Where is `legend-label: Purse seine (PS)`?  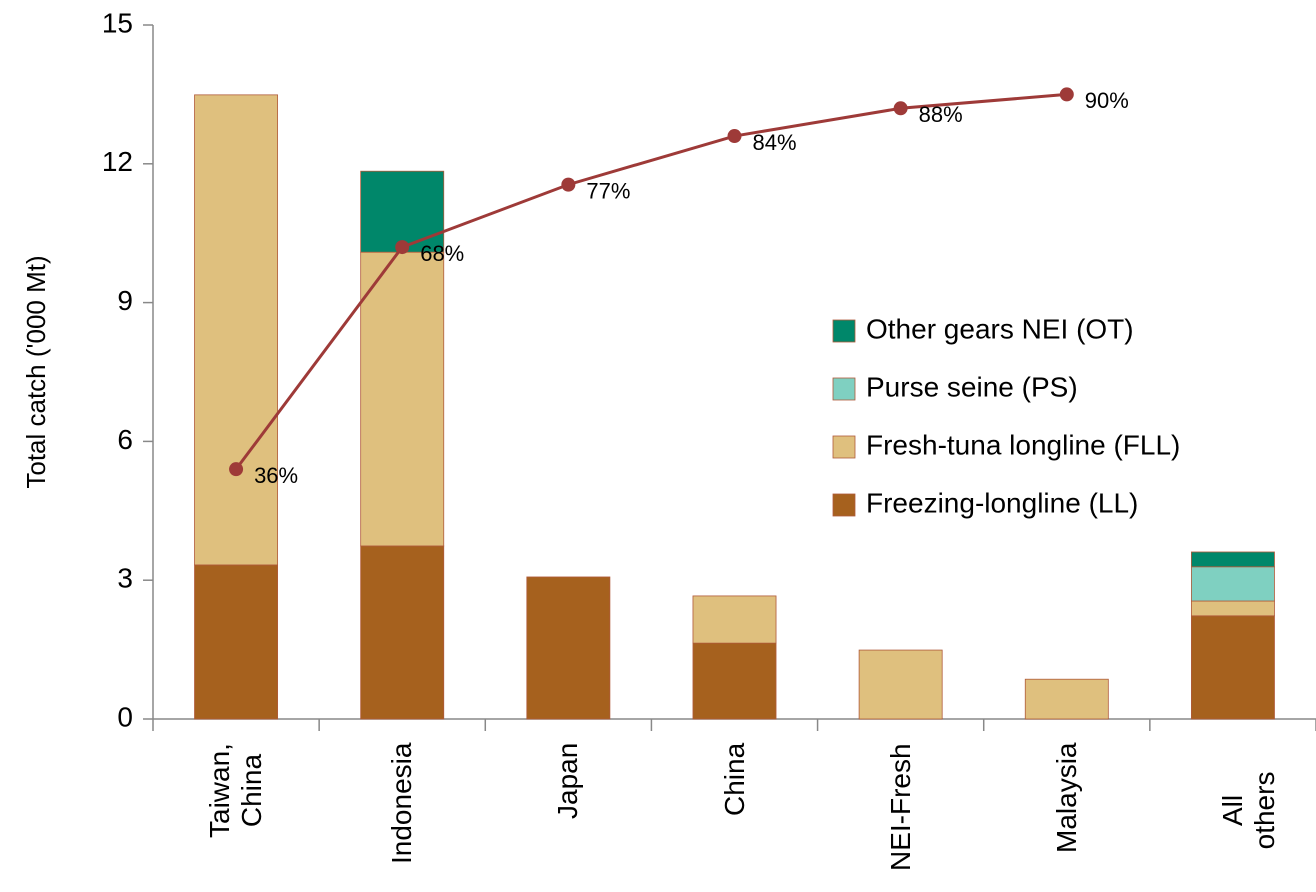
legend-label: Purse seine (PS) is located at coordinates (972, 386).